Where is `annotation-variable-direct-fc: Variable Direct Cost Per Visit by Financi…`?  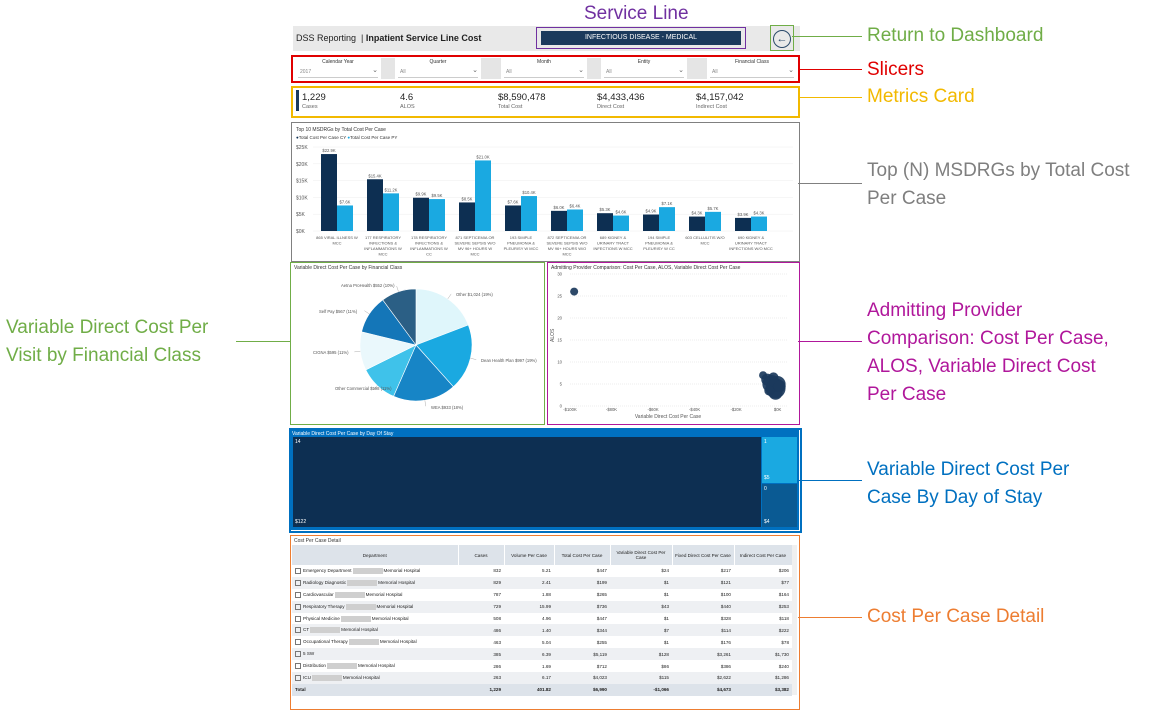
annotation-variable-direct-fc: Variable Direct Cost Per Visit by Financi… is located at coordinates (107, 341).